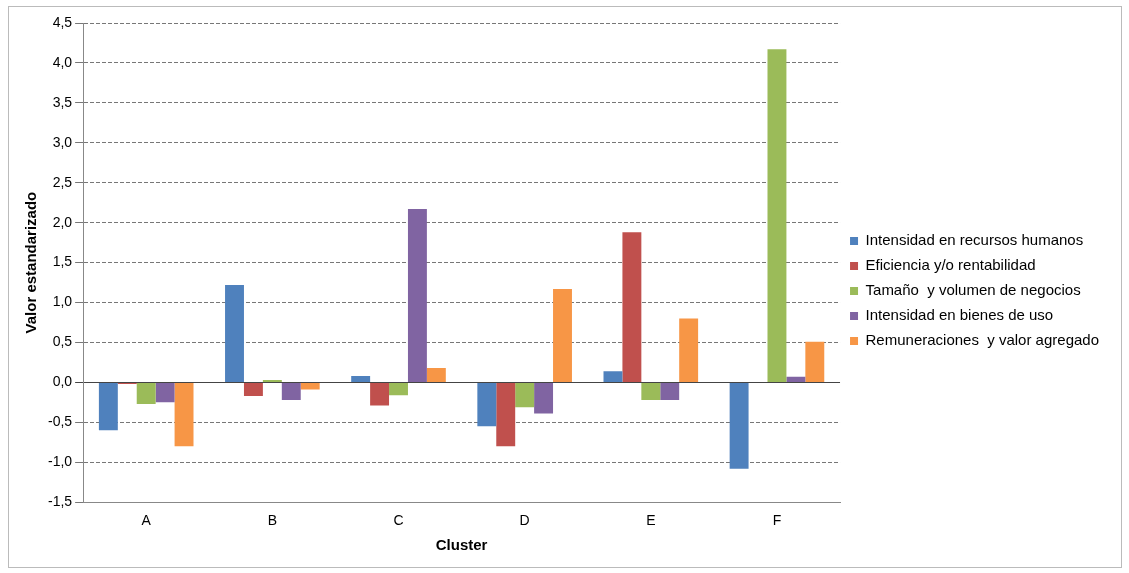 The height and width of the screenshot is (573, 1129). I want to click on x-tick-label: E, so click(651, 520).